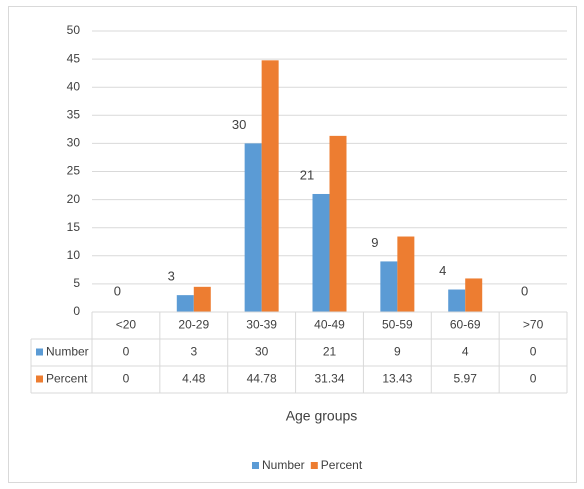  Describe the element at coordinates (74, 58) in the screenshot. I see `y-tick-label: 45` at that location.